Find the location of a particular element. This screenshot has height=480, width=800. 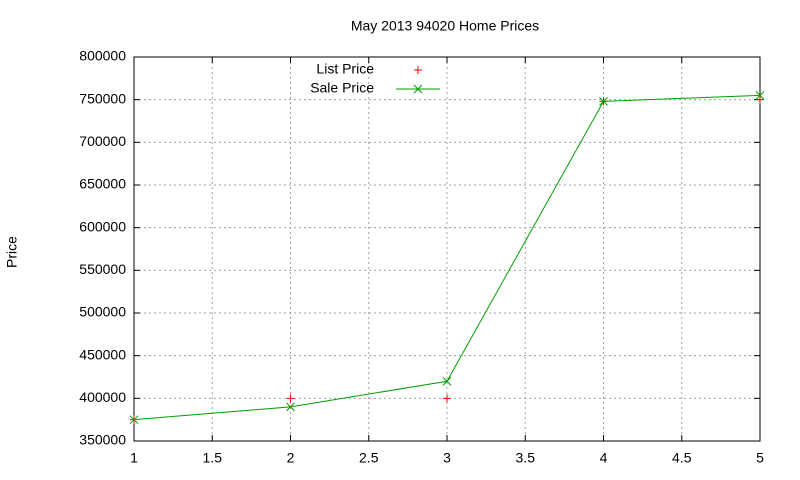

y-axis-label: Price is located at coordinates (12, 252).